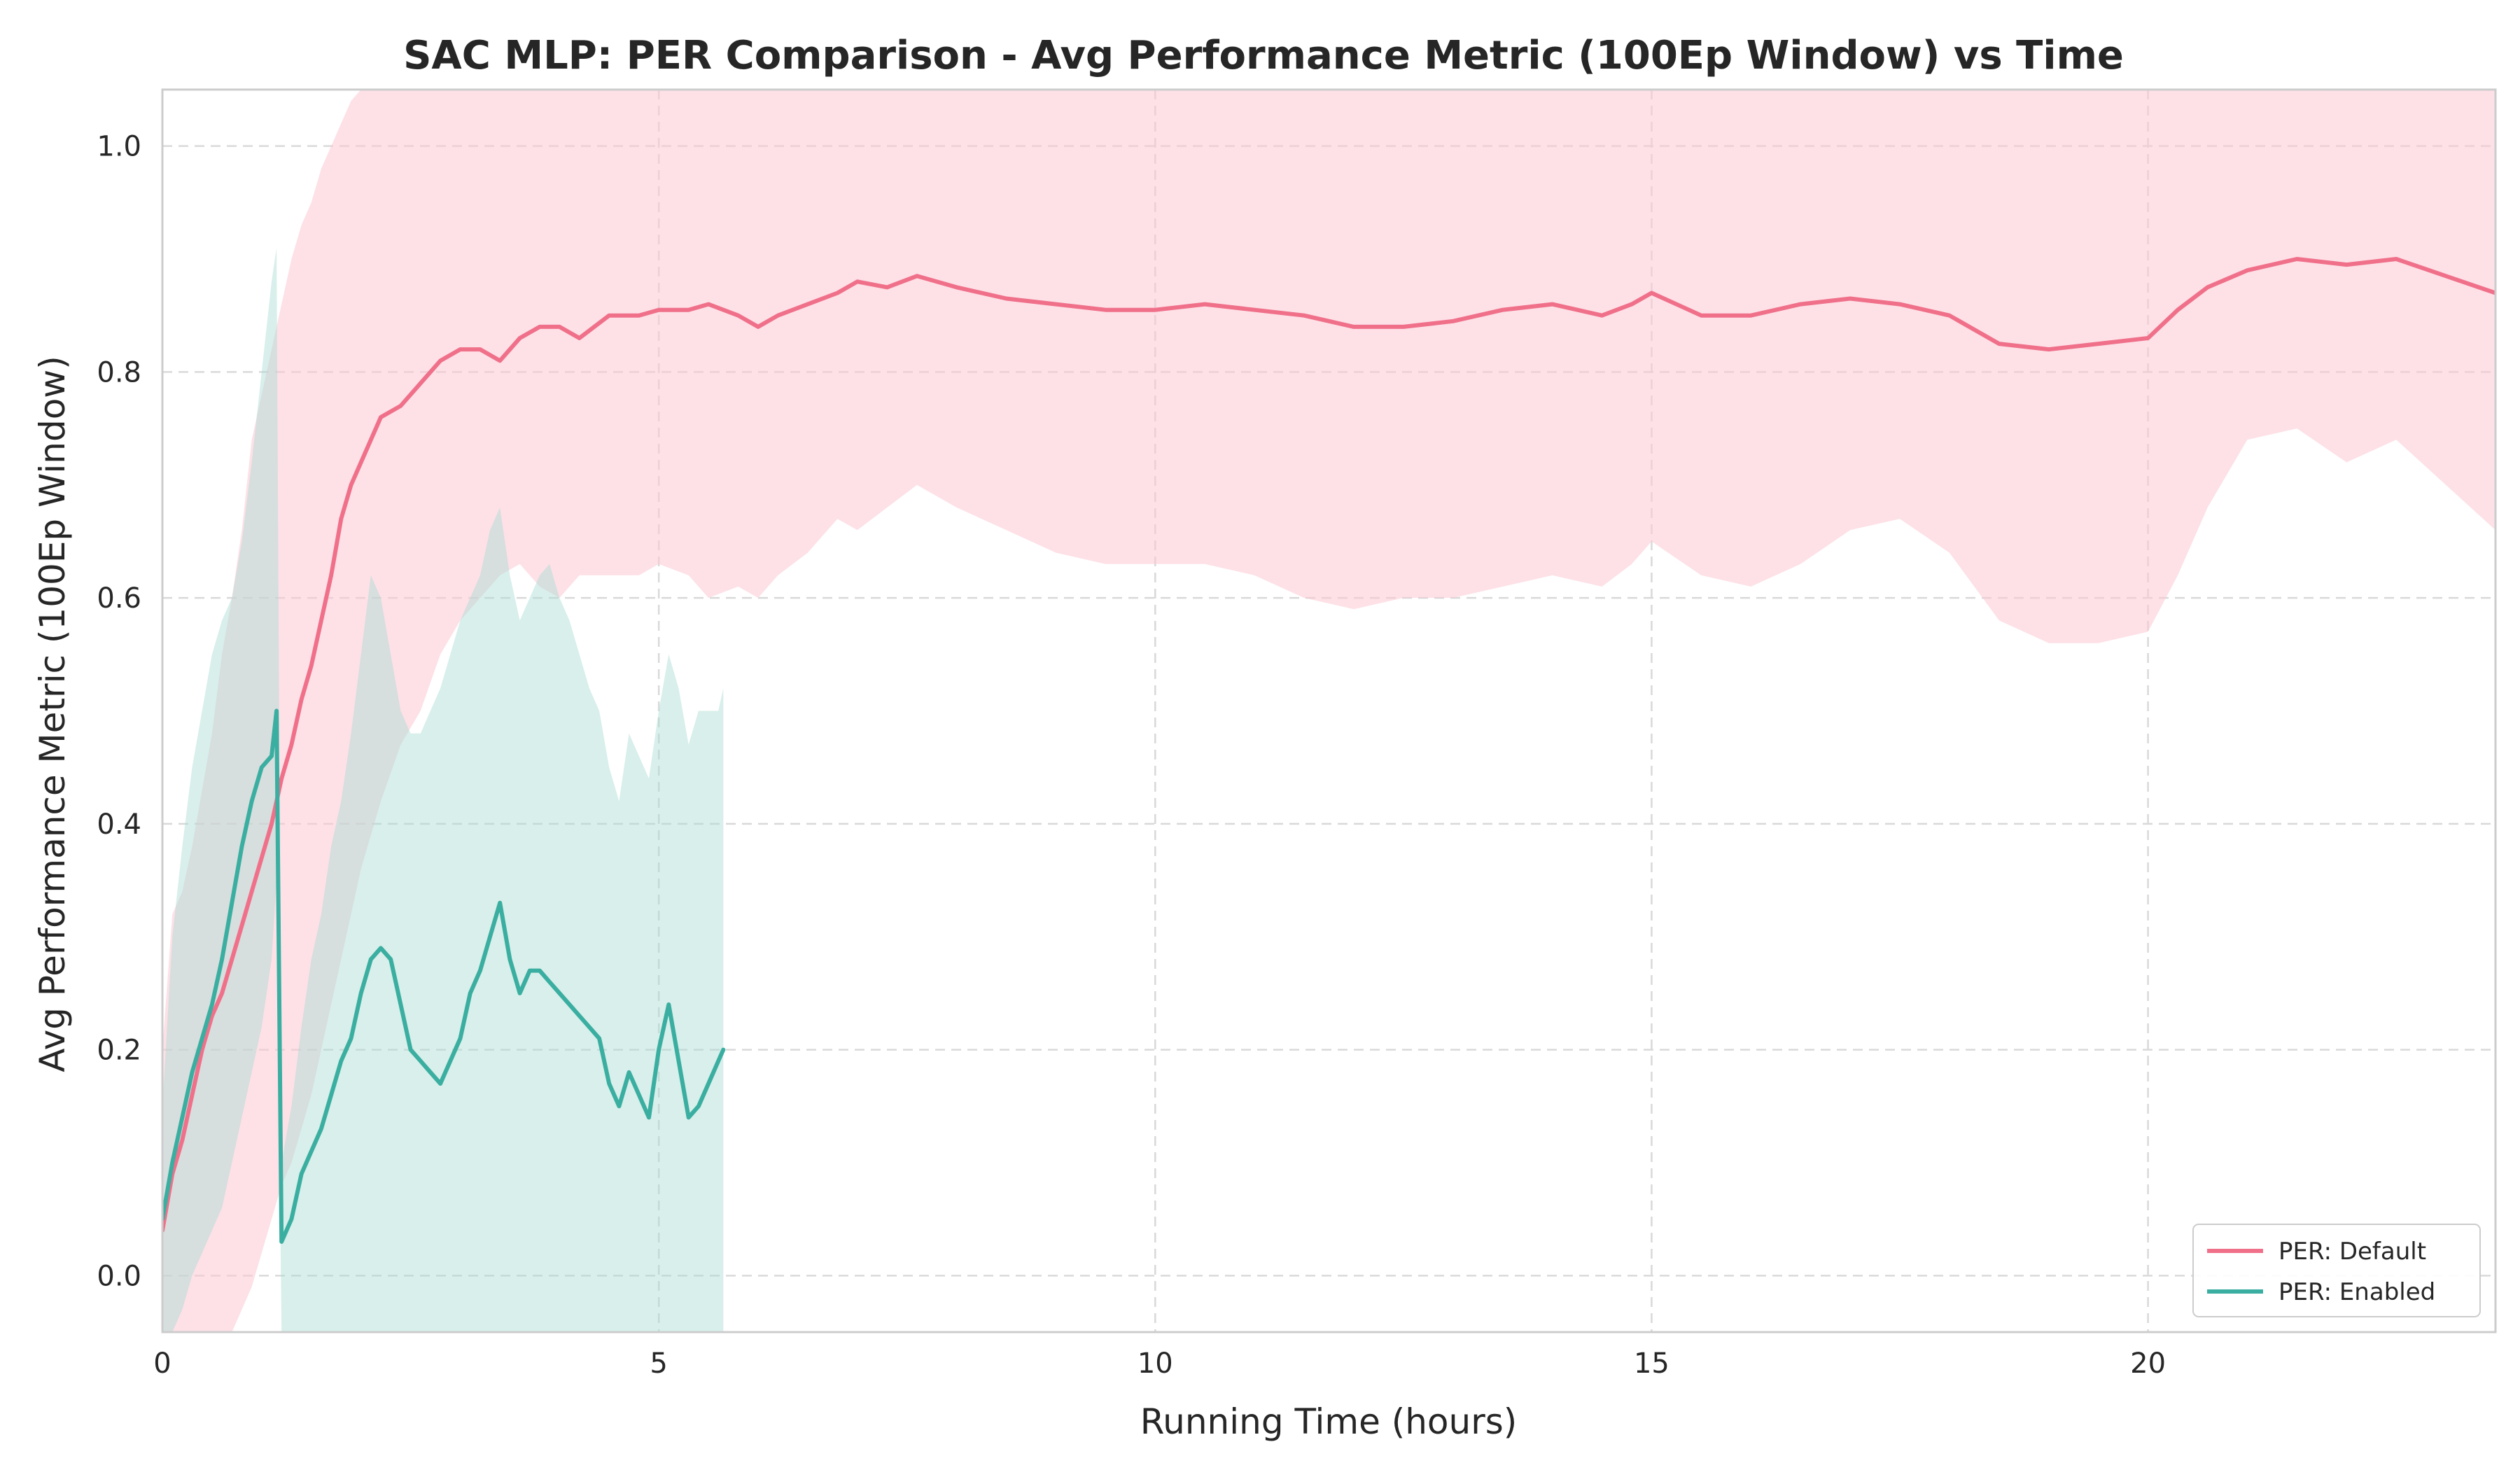 This screenshot has height=1470, width=2520. I want to click on legend-label-enabled: PER: Enabled, so click(2356, 1292).